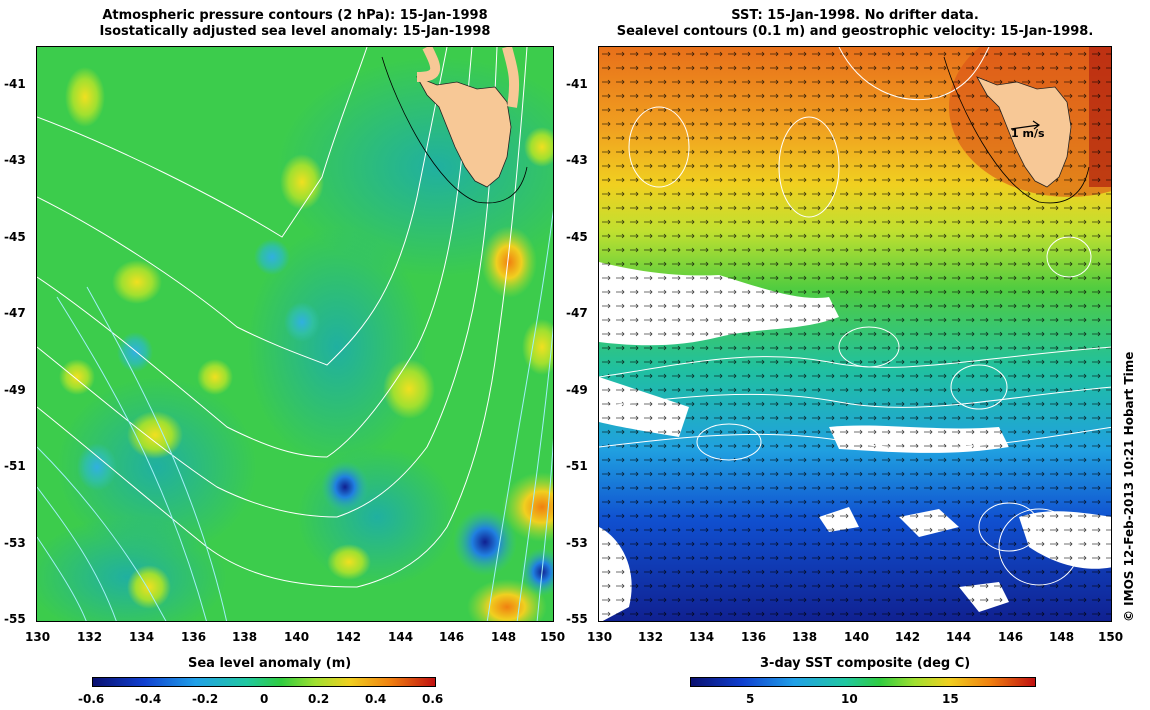 The width and height of the screenshot is (1150, 710). Describe the element at coordinates (38, 637) in the screenshot. I see `left-x-tick: 130` at that location.